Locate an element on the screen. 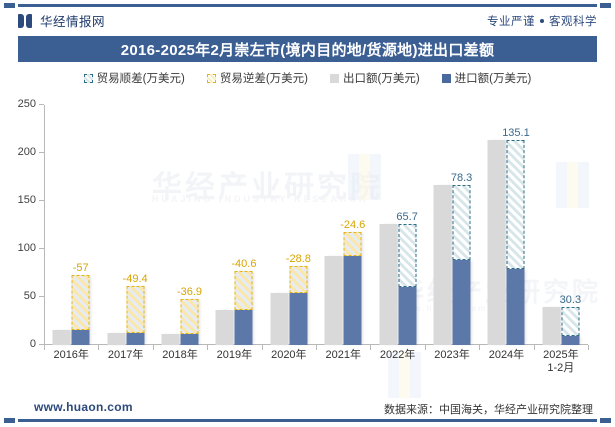  legend-item-export: 出口额(万美元) is located at coordinates (375, 78).